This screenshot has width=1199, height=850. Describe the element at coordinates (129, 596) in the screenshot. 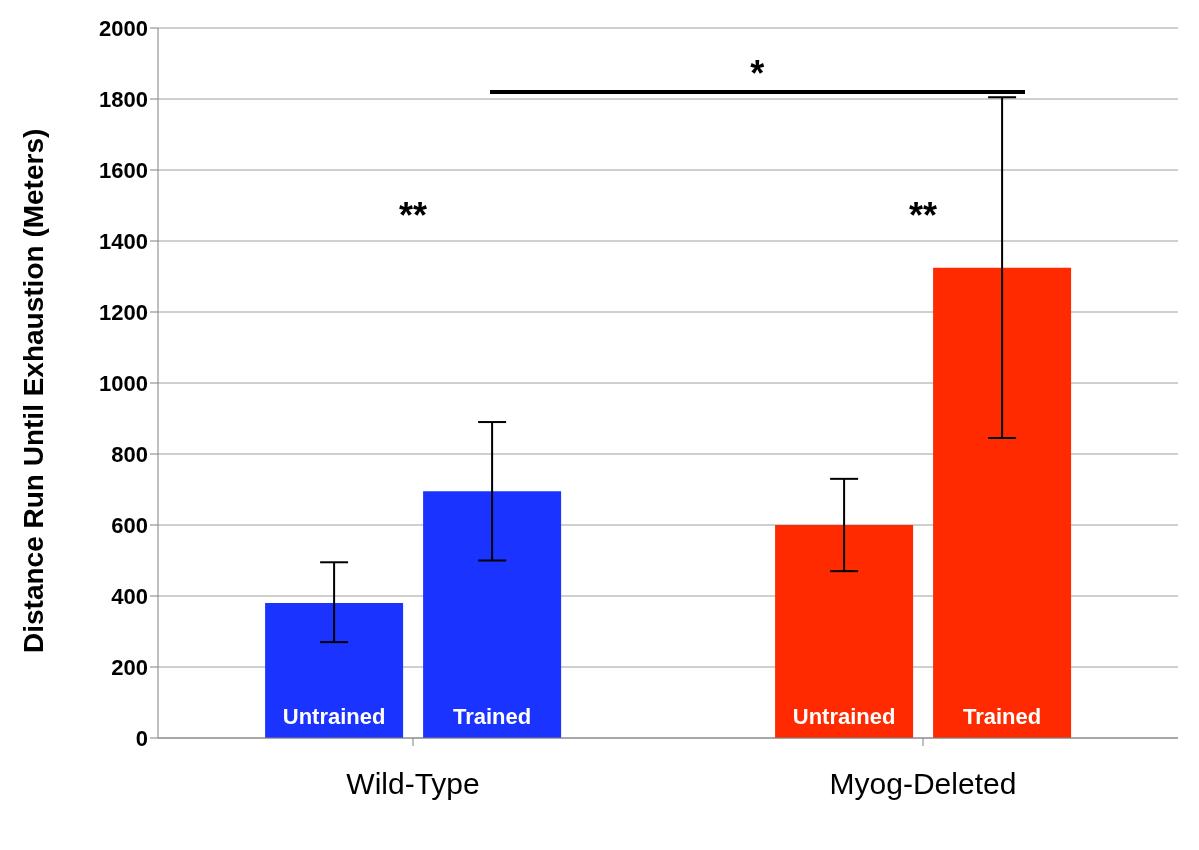

I see `y-tick-label: 400` at that location.